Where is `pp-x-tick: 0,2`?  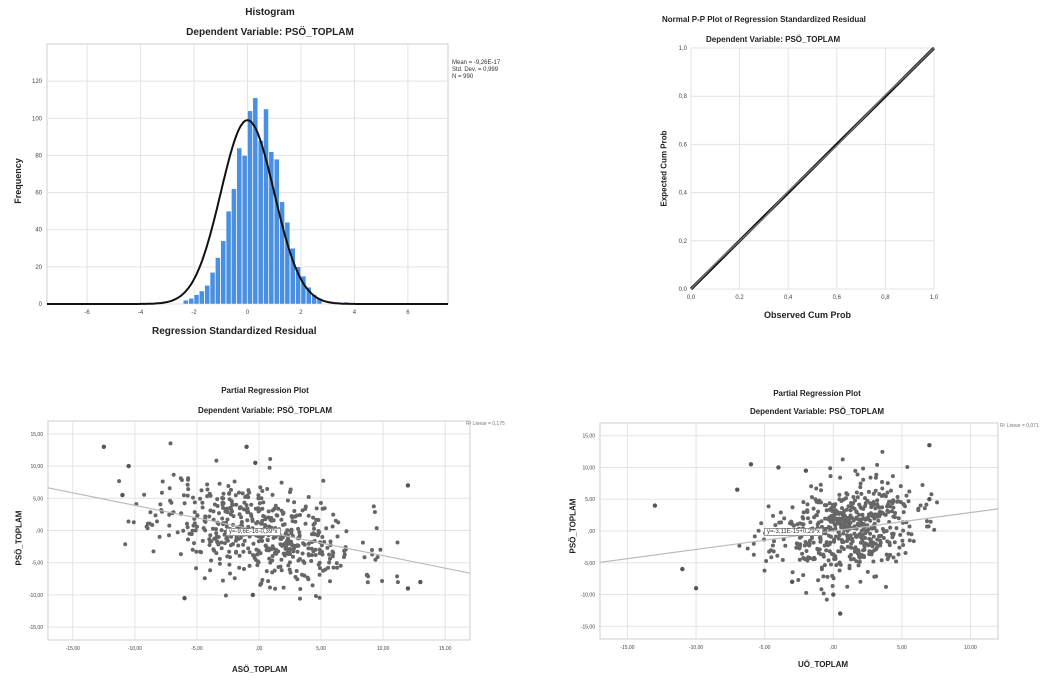 pp-x-tick: 0,2 is located at coordinates (739, 298).